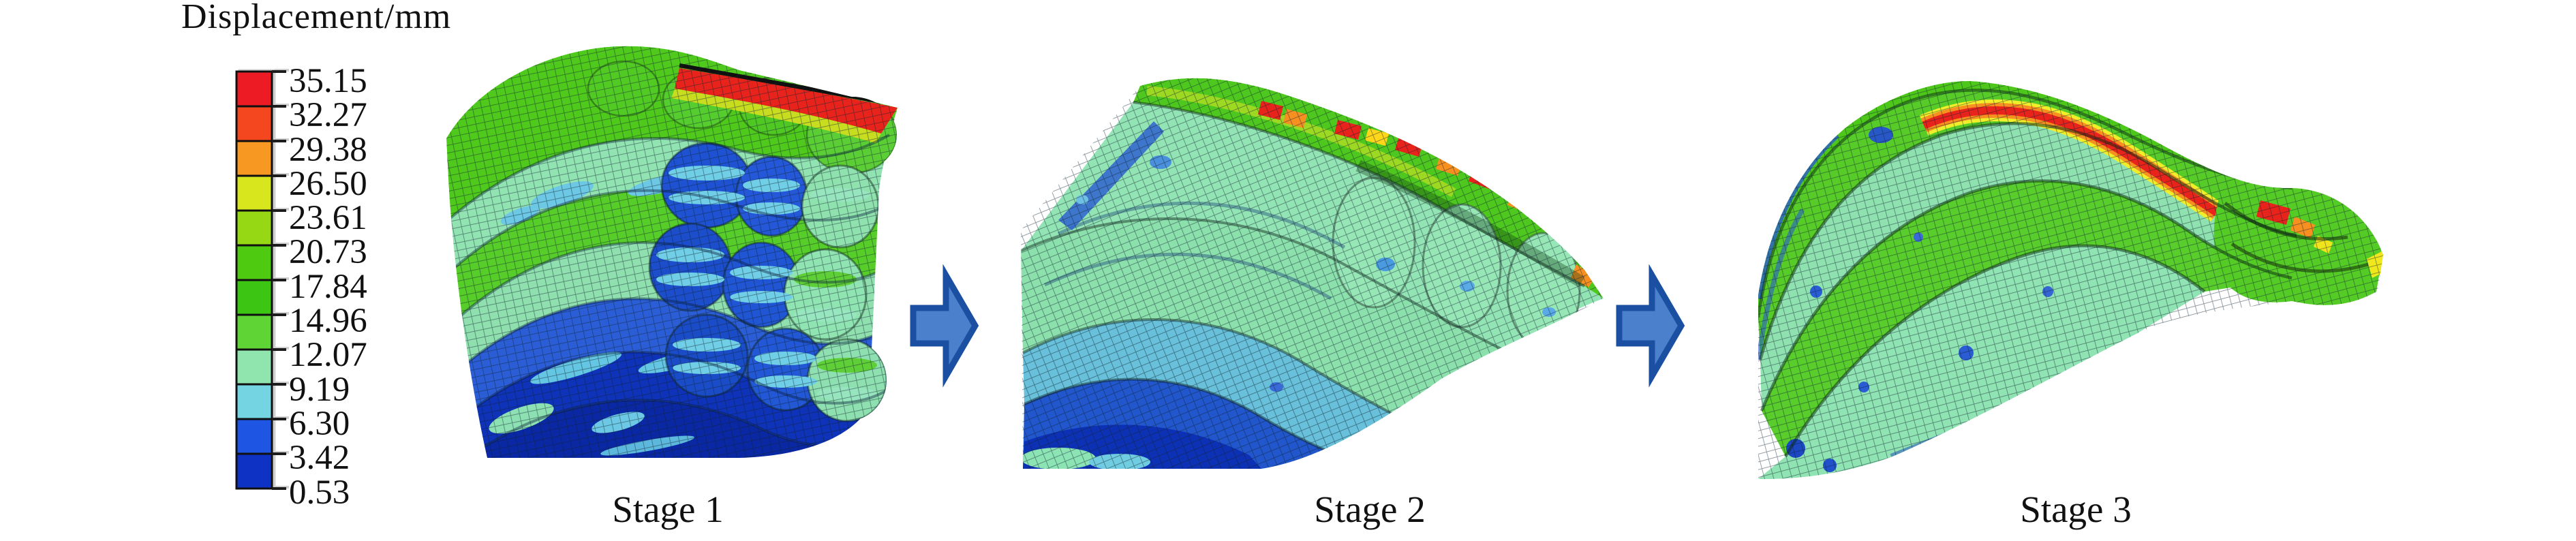  I want to click on stage1-mesh-body, so click(672, 252).